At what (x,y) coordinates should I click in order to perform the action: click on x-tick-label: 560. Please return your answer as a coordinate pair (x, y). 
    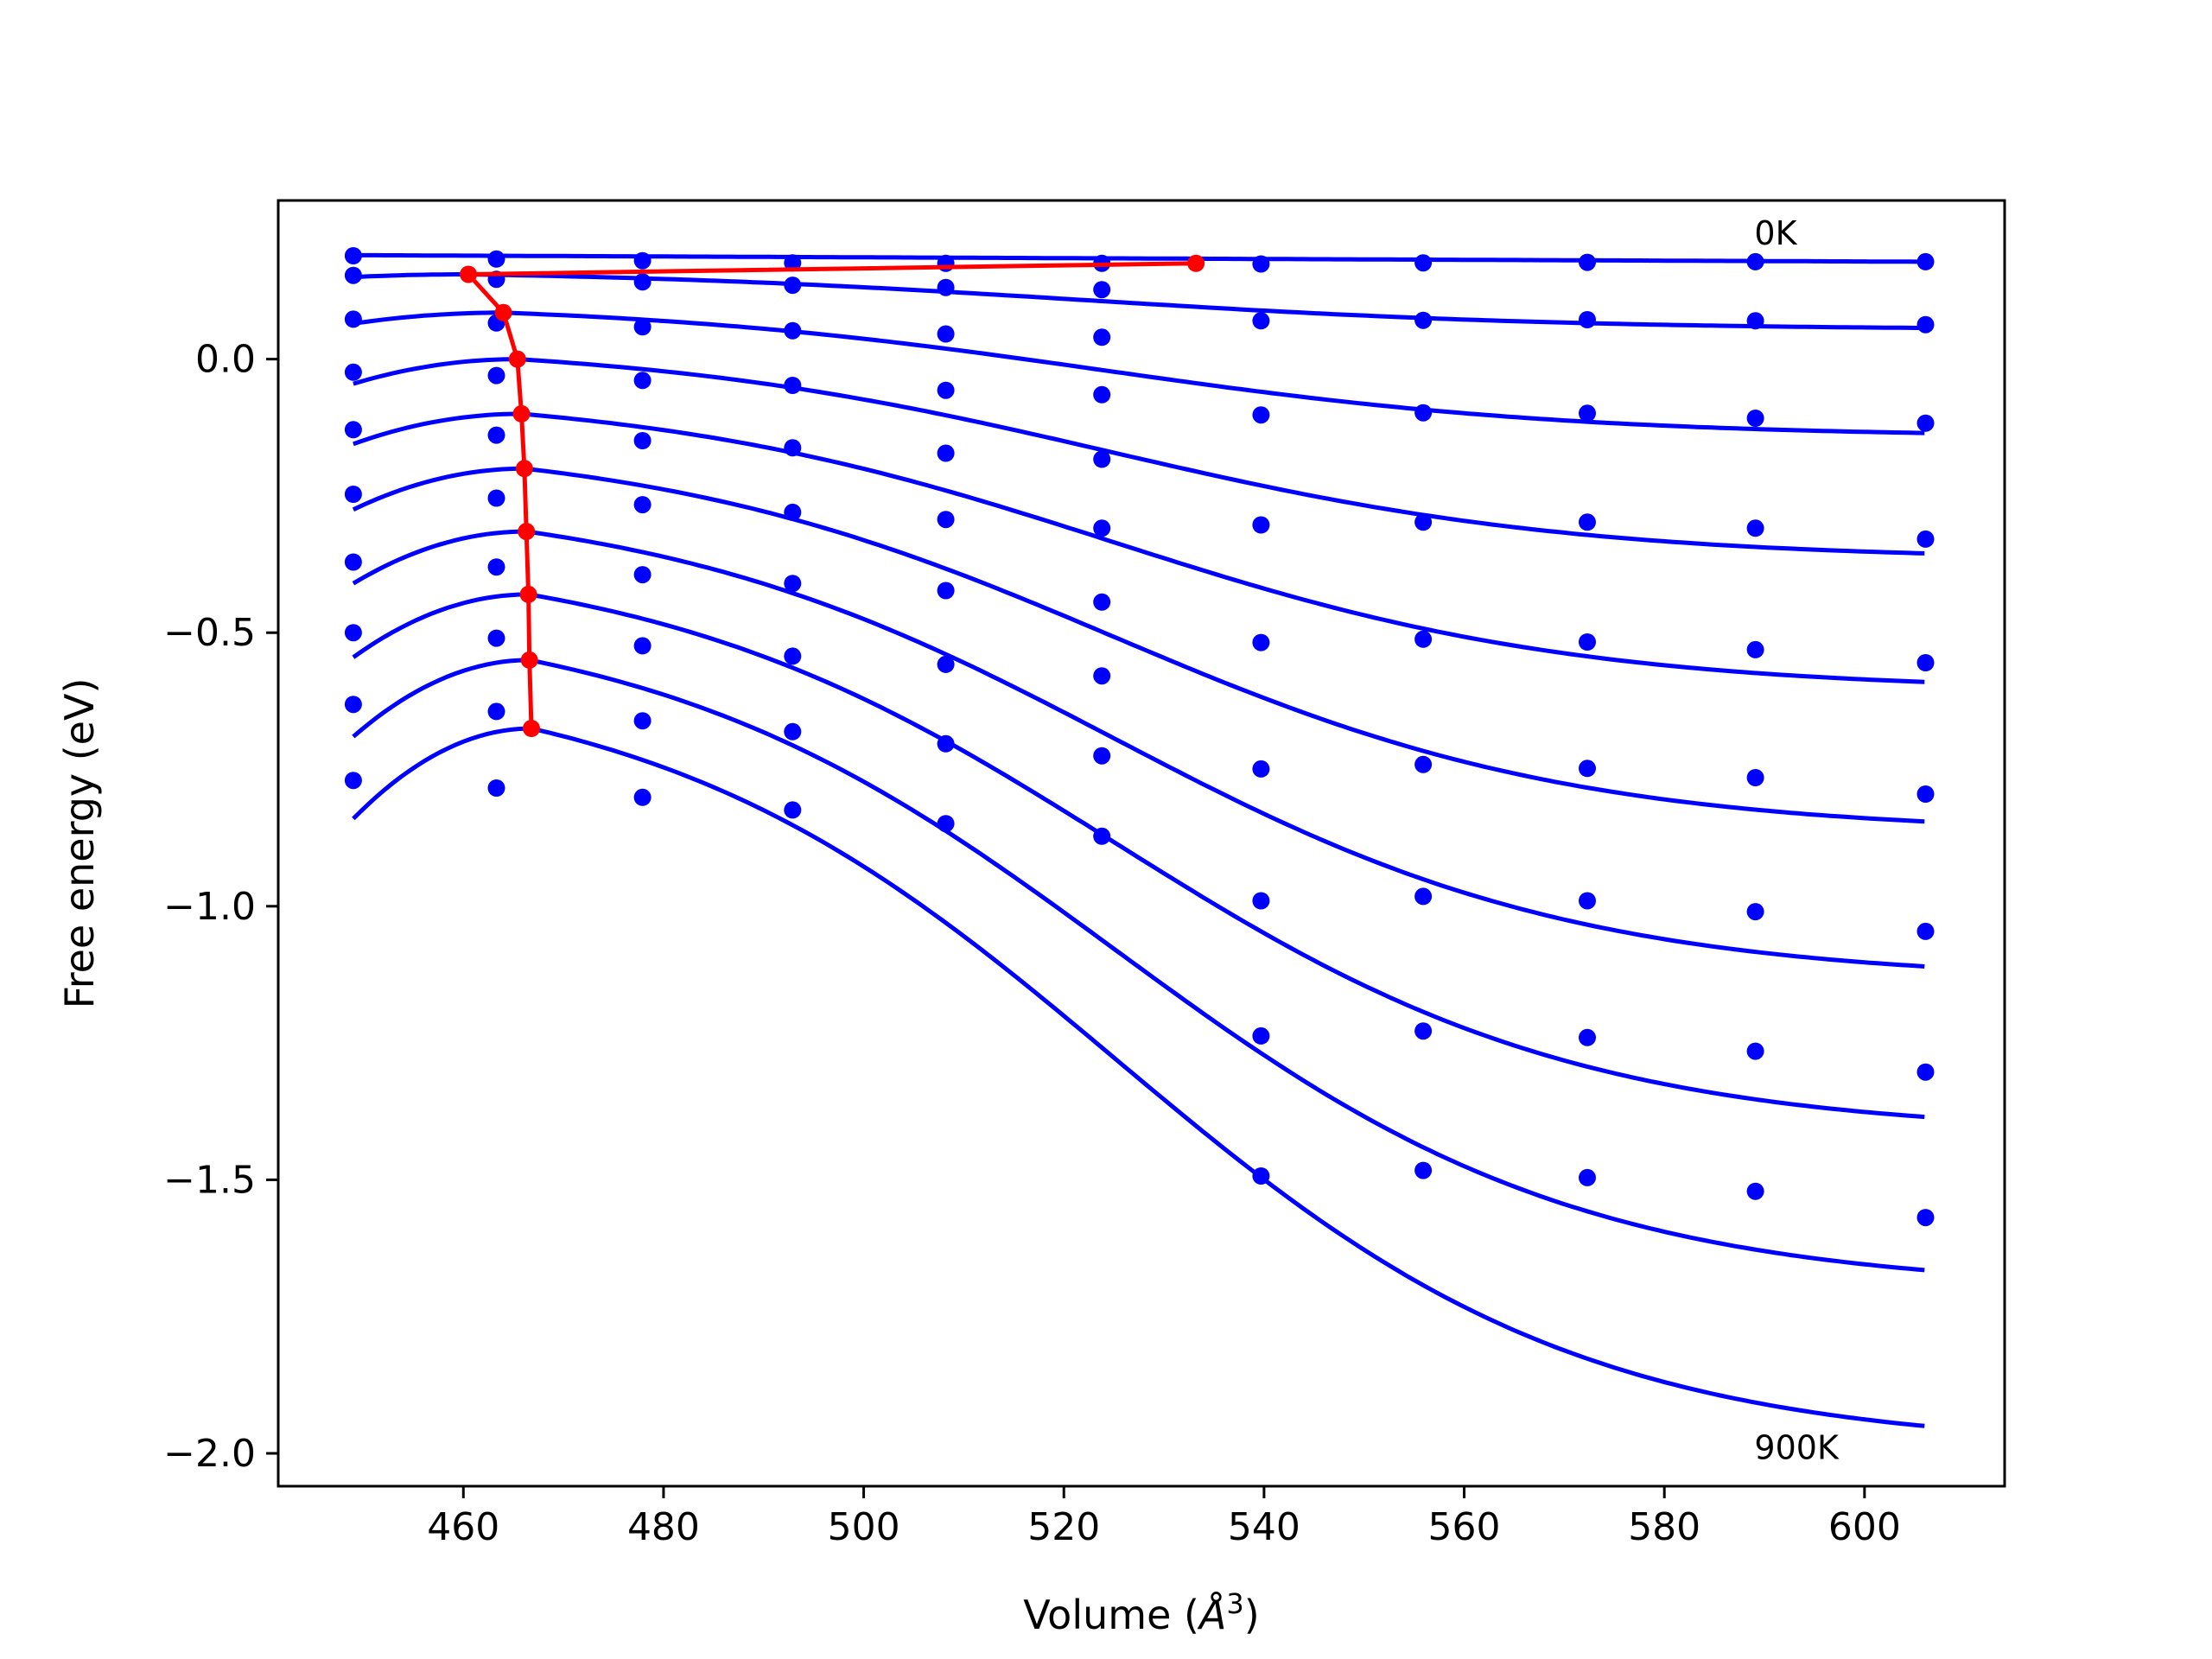
    Looking at the image, I should click on (1464, 1527).